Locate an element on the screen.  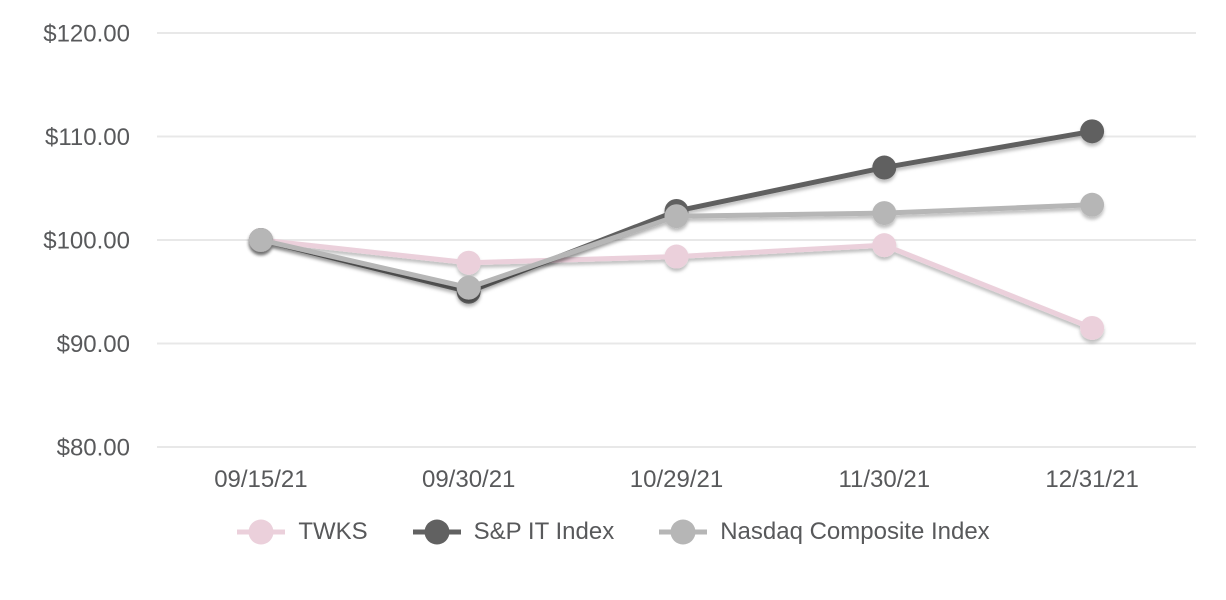
y-tick-label-110: $110.00 is located at coordinates (87, 137).